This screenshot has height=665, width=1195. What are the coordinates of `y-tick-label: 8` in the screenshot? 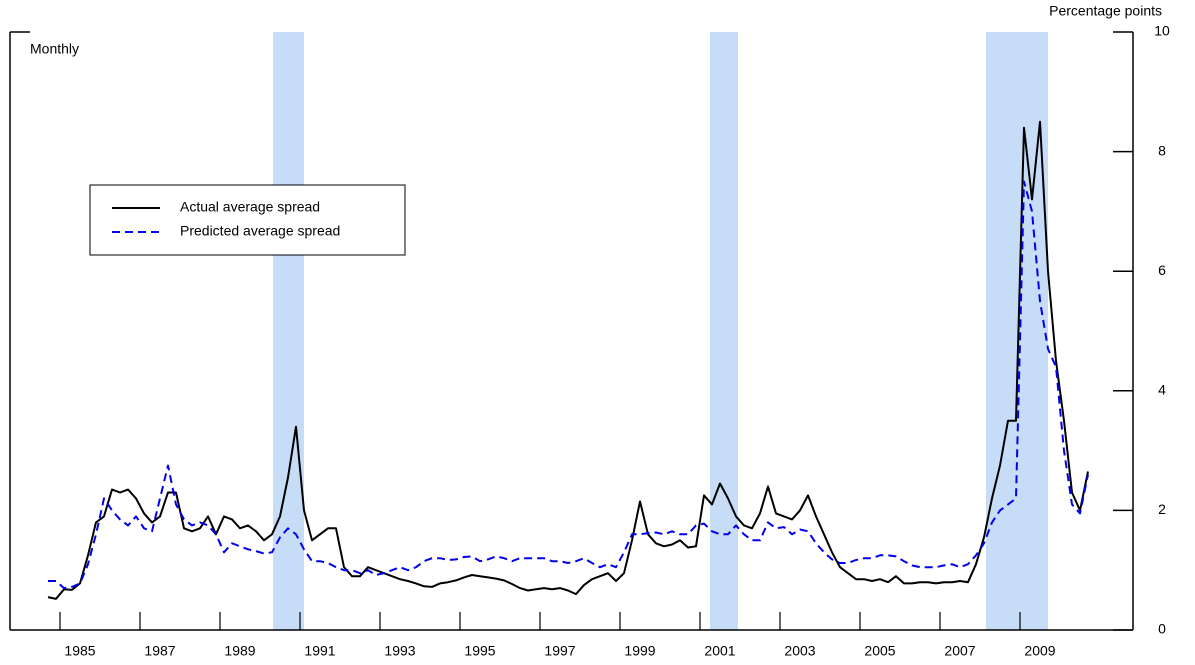 It's located at (1162, 150).